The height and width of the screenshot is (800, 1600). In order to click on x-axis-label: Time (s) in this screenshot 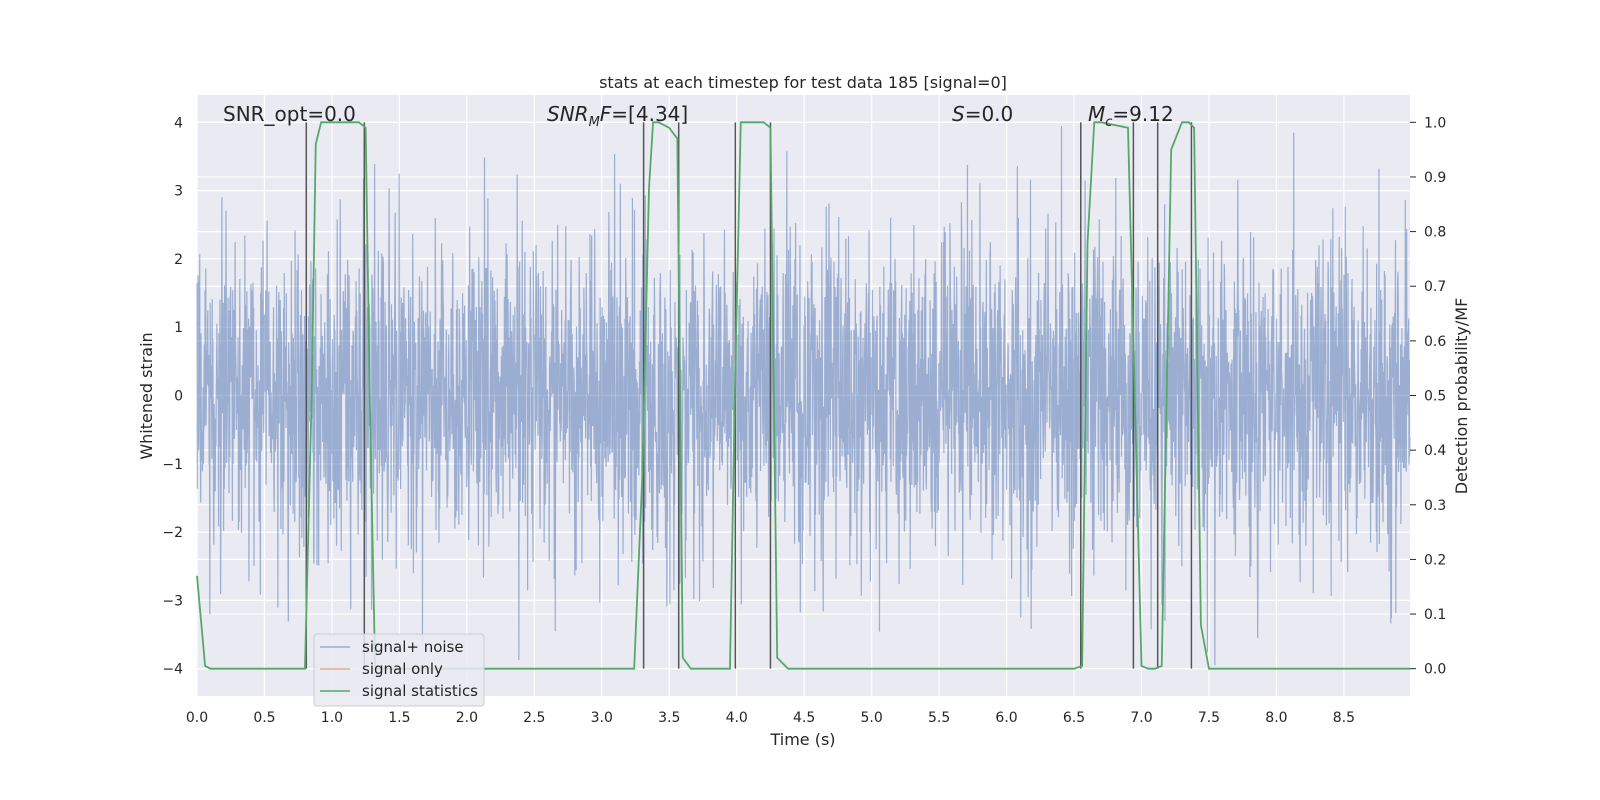, I will do `click(802, 739)`.